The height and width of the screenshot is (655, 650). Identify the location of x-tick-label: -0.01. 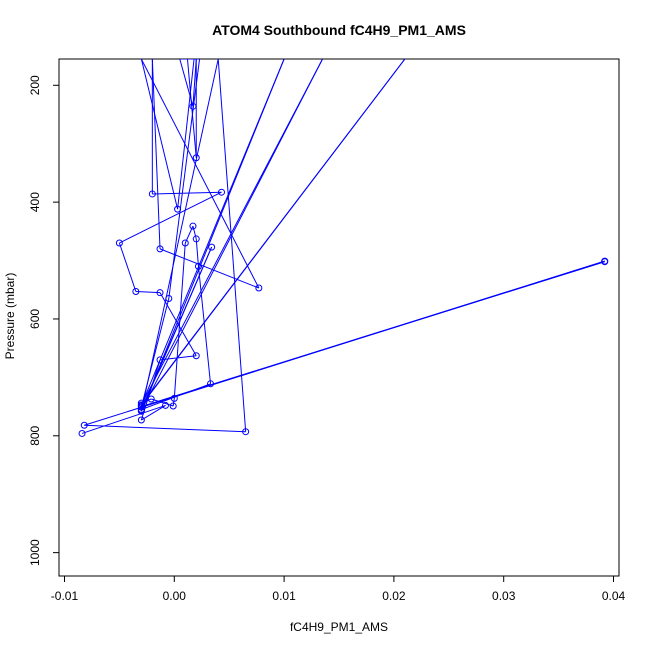
(65, 596).